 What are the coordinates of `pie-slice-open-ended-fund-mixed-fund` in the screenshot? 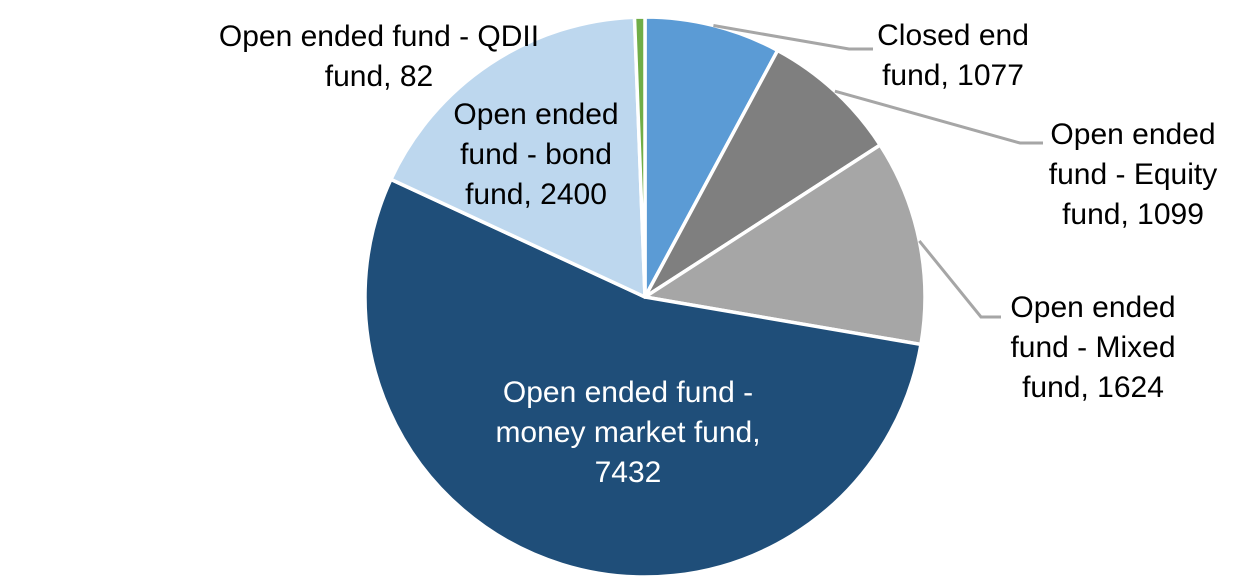 It's located at (785, 245).